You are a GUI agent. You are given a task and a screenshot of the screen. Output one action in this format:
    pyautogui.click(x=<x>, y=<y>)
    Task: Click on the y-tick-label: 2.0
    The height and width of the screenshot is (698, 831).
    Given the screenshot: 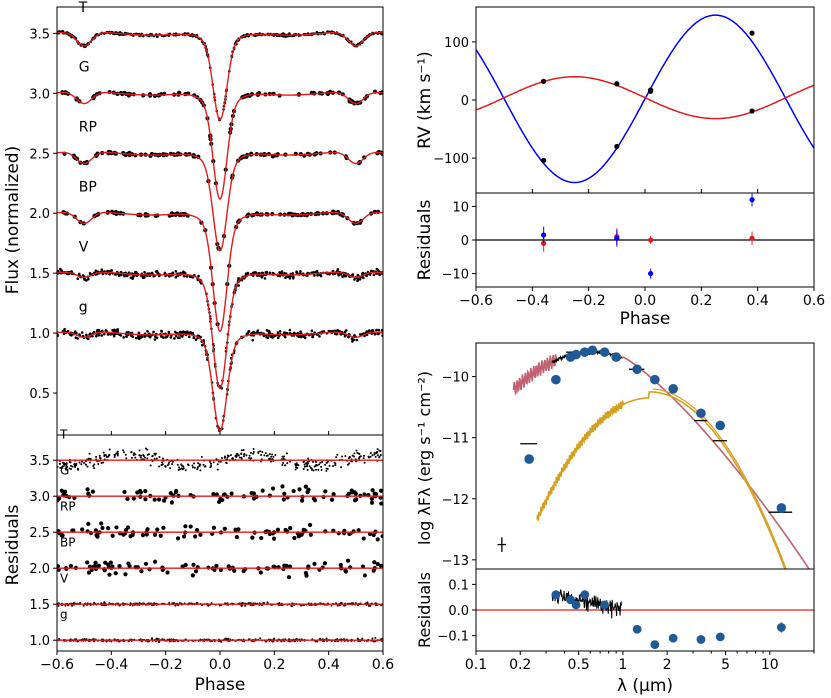 What is the action you would take?
    pyautogui.click(x=39, y=569)
    